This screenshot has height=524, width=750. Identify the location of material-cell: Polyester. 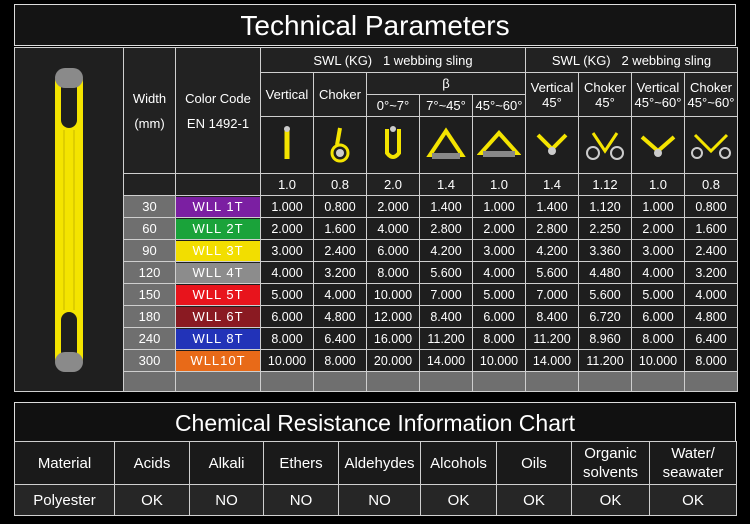
(64, 500).